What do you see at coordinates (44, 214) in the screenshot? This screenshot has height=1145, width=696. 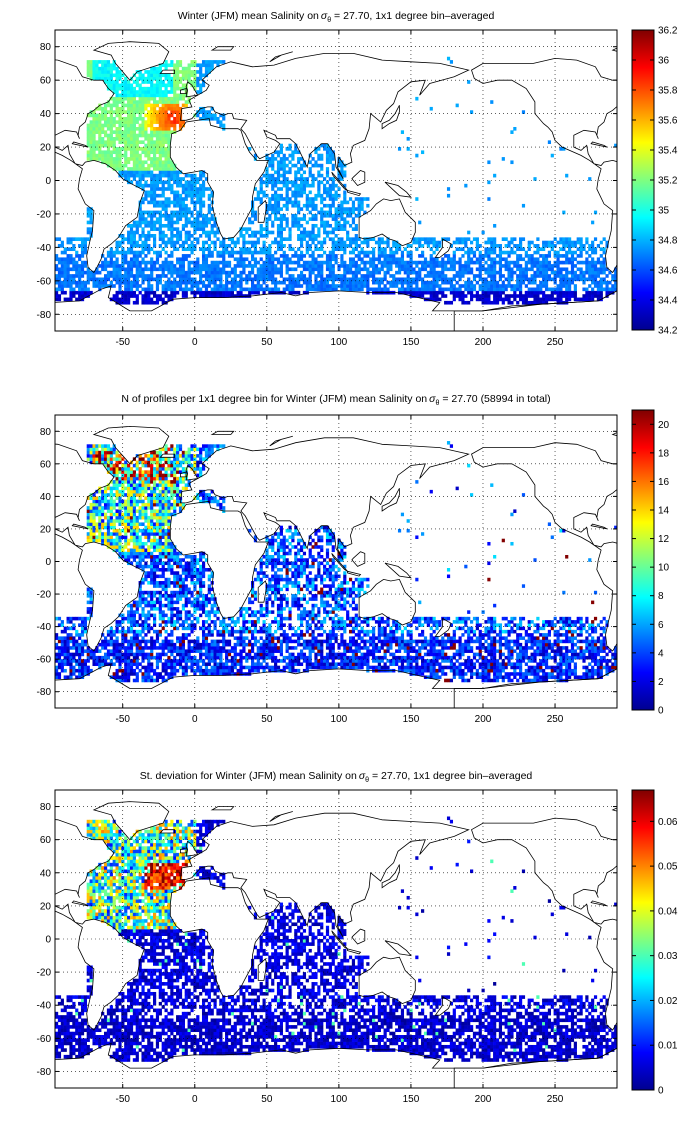 I see `y-tick-label: -20` at bounding box center [44, 214].